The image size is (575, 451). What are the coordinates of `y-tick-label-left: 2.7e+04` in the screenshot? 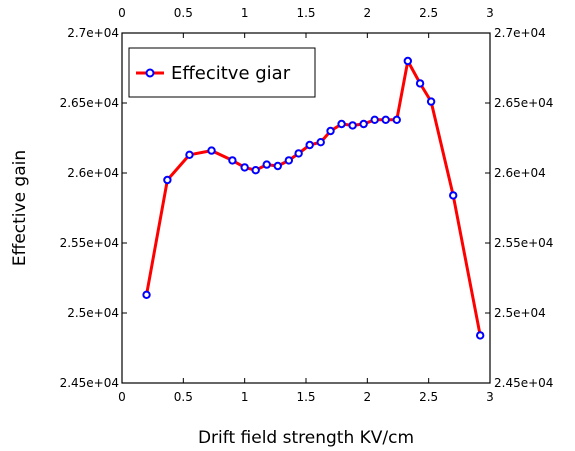 It's located at (93, 33).